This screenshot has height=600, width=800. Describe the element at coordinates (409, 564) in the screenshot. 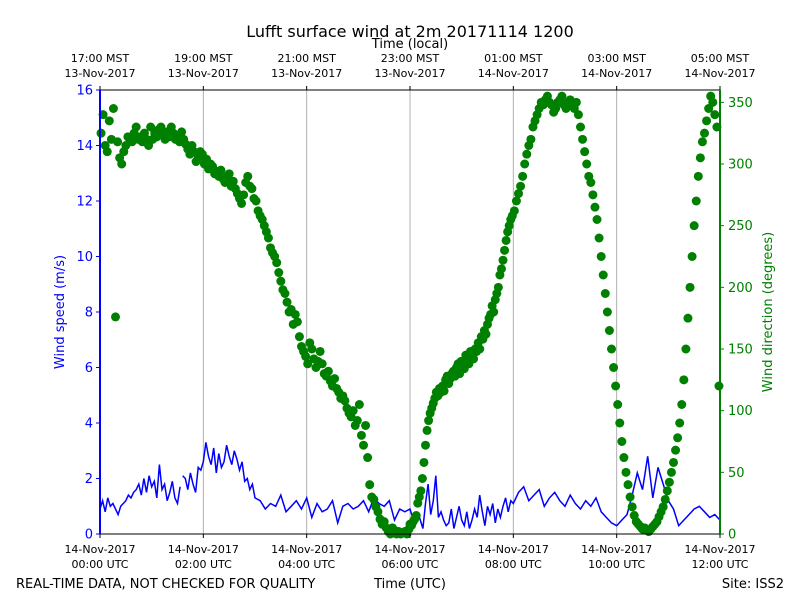

I see `x-bottom-tick-label-time: 06:00 UTC` at that location.